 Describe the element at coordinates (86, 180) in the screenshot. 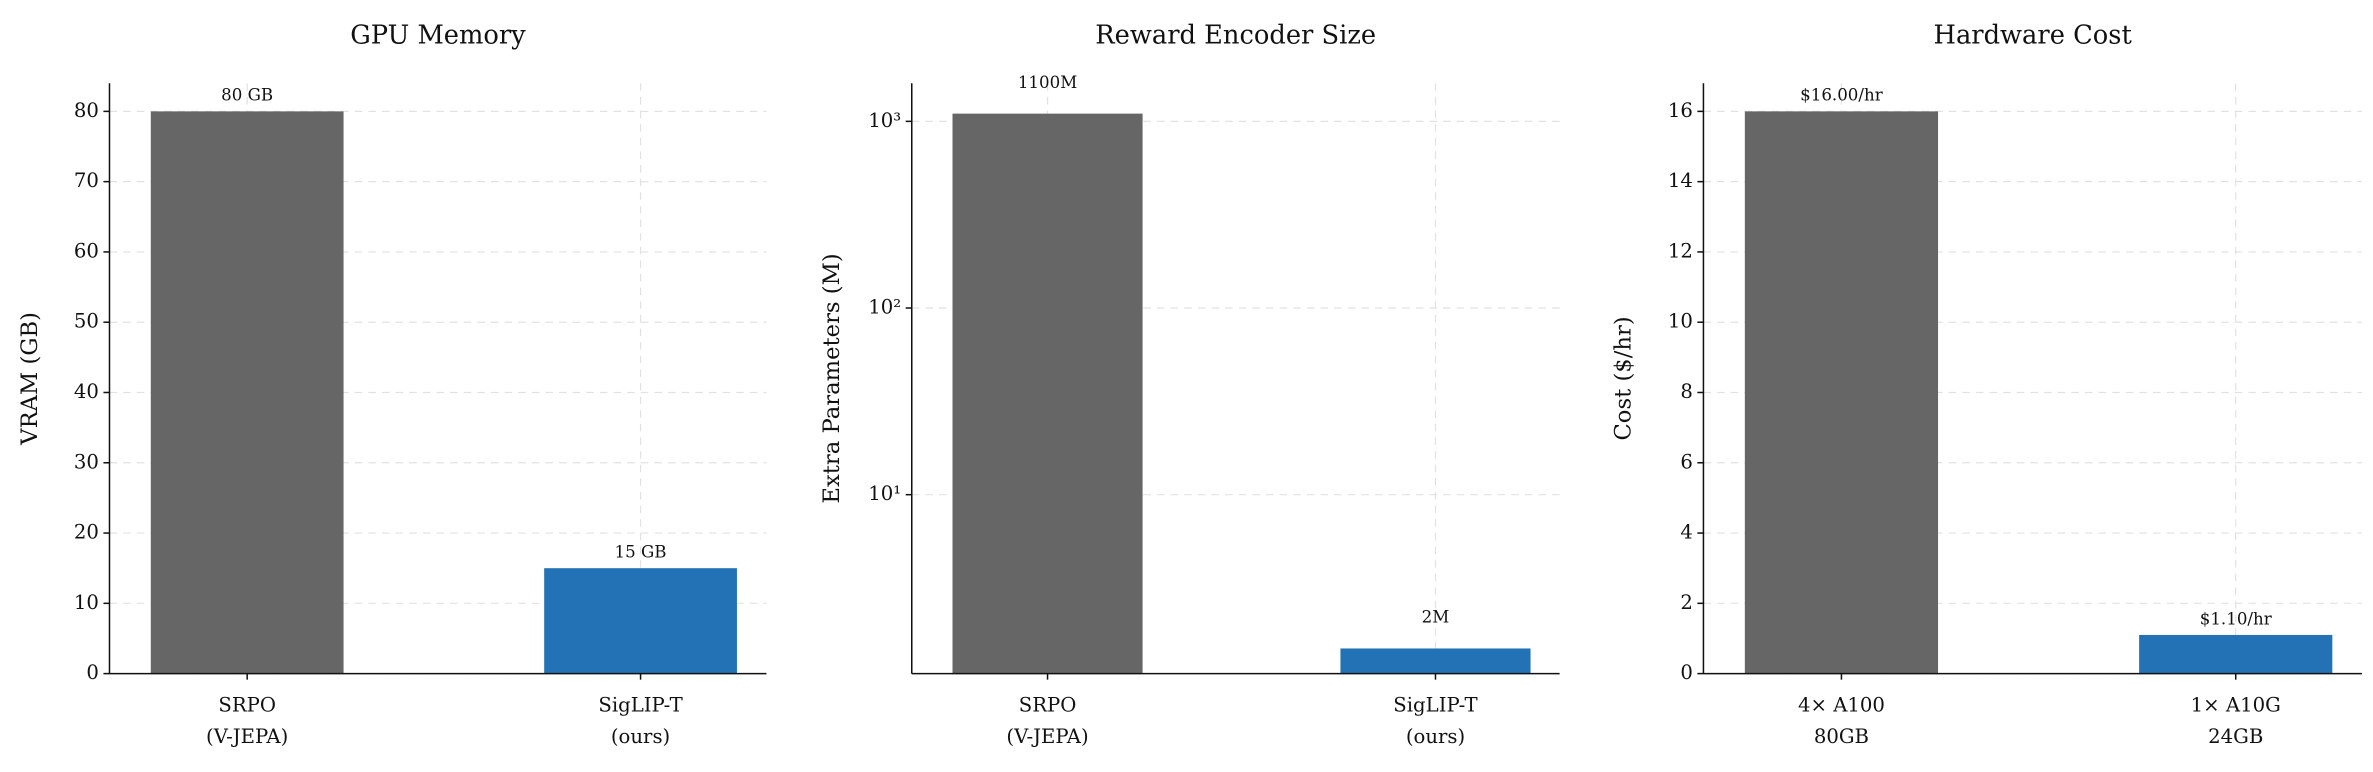

I see `y-tick-label: 70` at that location.